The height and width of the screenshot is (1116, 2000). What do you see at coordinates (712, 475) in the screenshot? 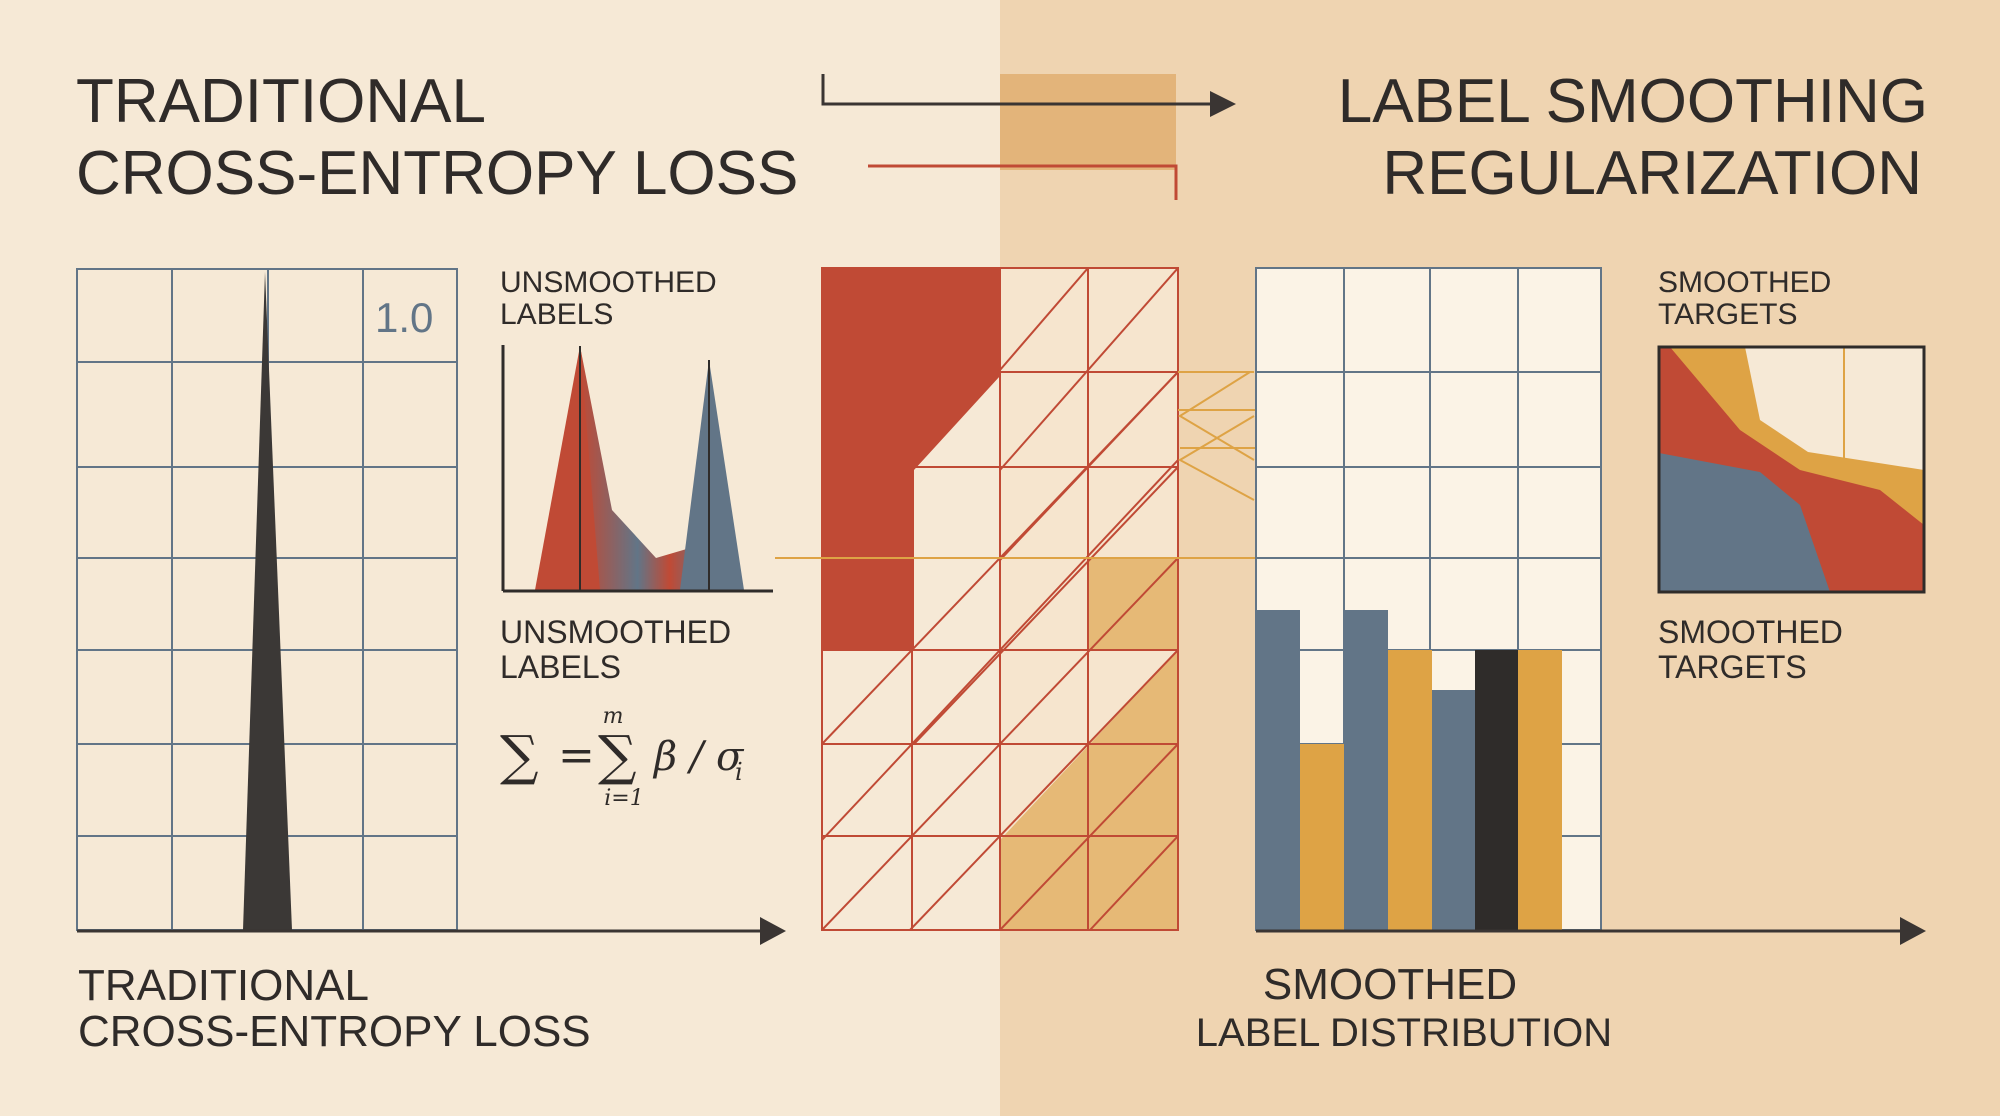
I see `unsmoothed-peak-right` at bounding box center [712, 475].